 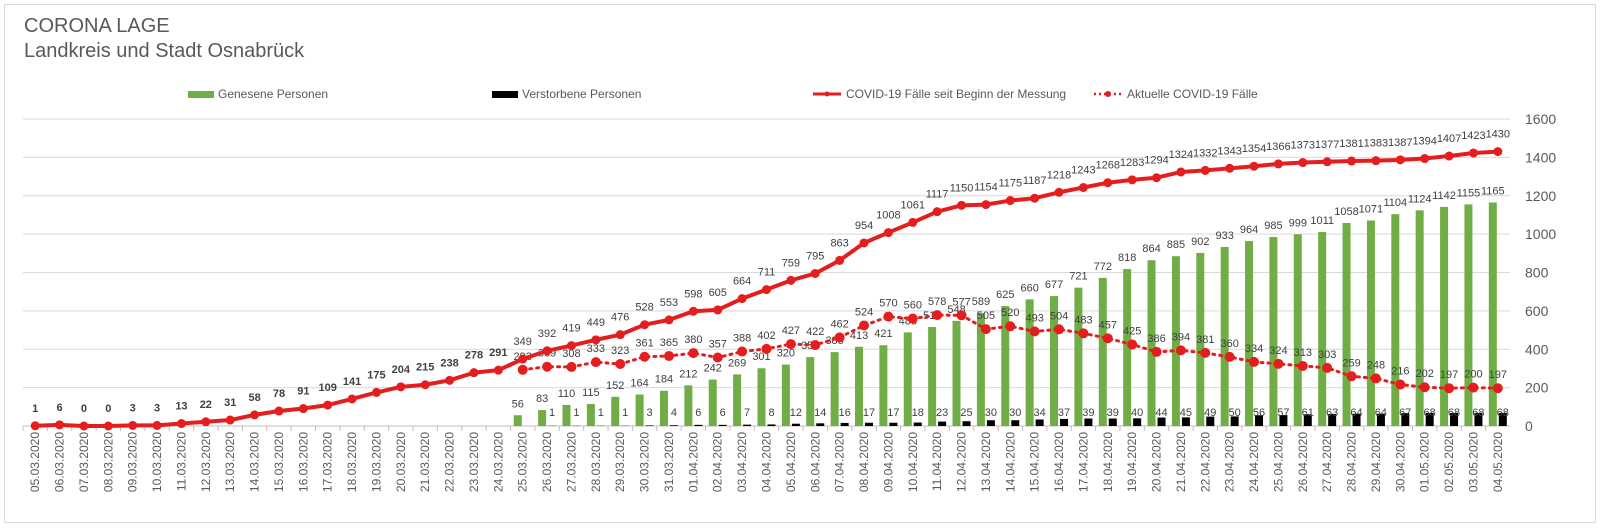 What do you see at coordinates (181, 461) in the screenshot?
I see `x-tick-label: 11.03.2020` at bounding box center [181, 461].